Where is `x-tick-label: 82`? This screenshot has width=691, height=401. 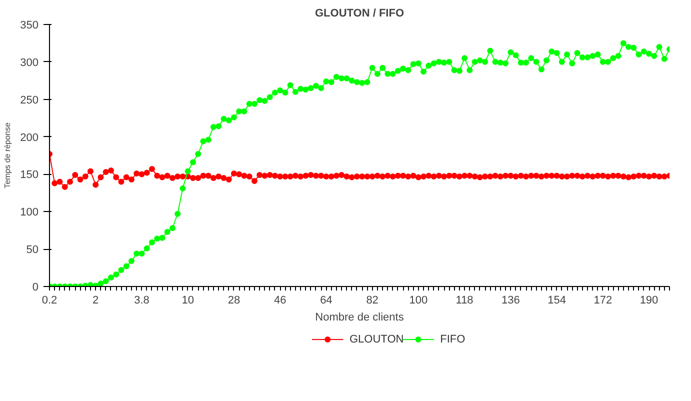
x-tick-label: 82 is located at coordinates (372, 300).